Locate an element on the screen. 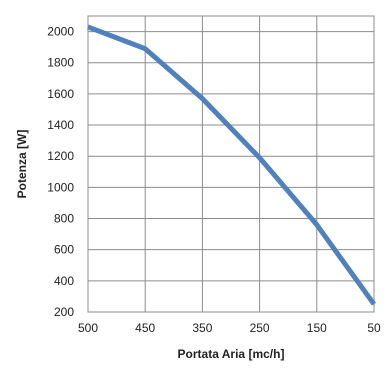 The height and width of the screenshot is (369, 390). y-tick-label: 400 is located at coordinates (64, 281).